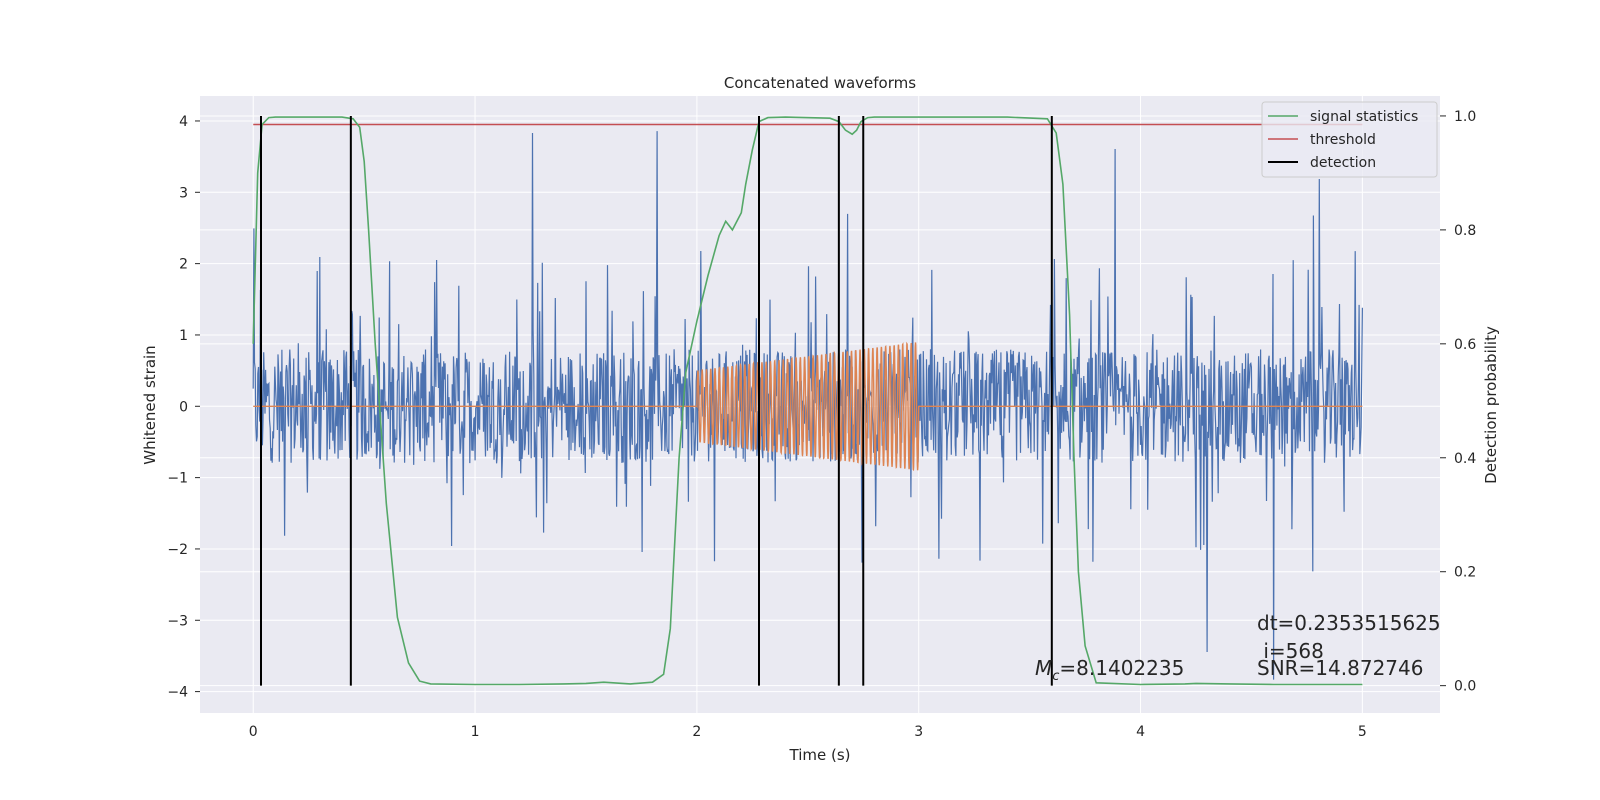 This screenshot has width=1600, height=800. I want to click on legend-label-signal-statistics: signal statistics, so click(1364, 117).